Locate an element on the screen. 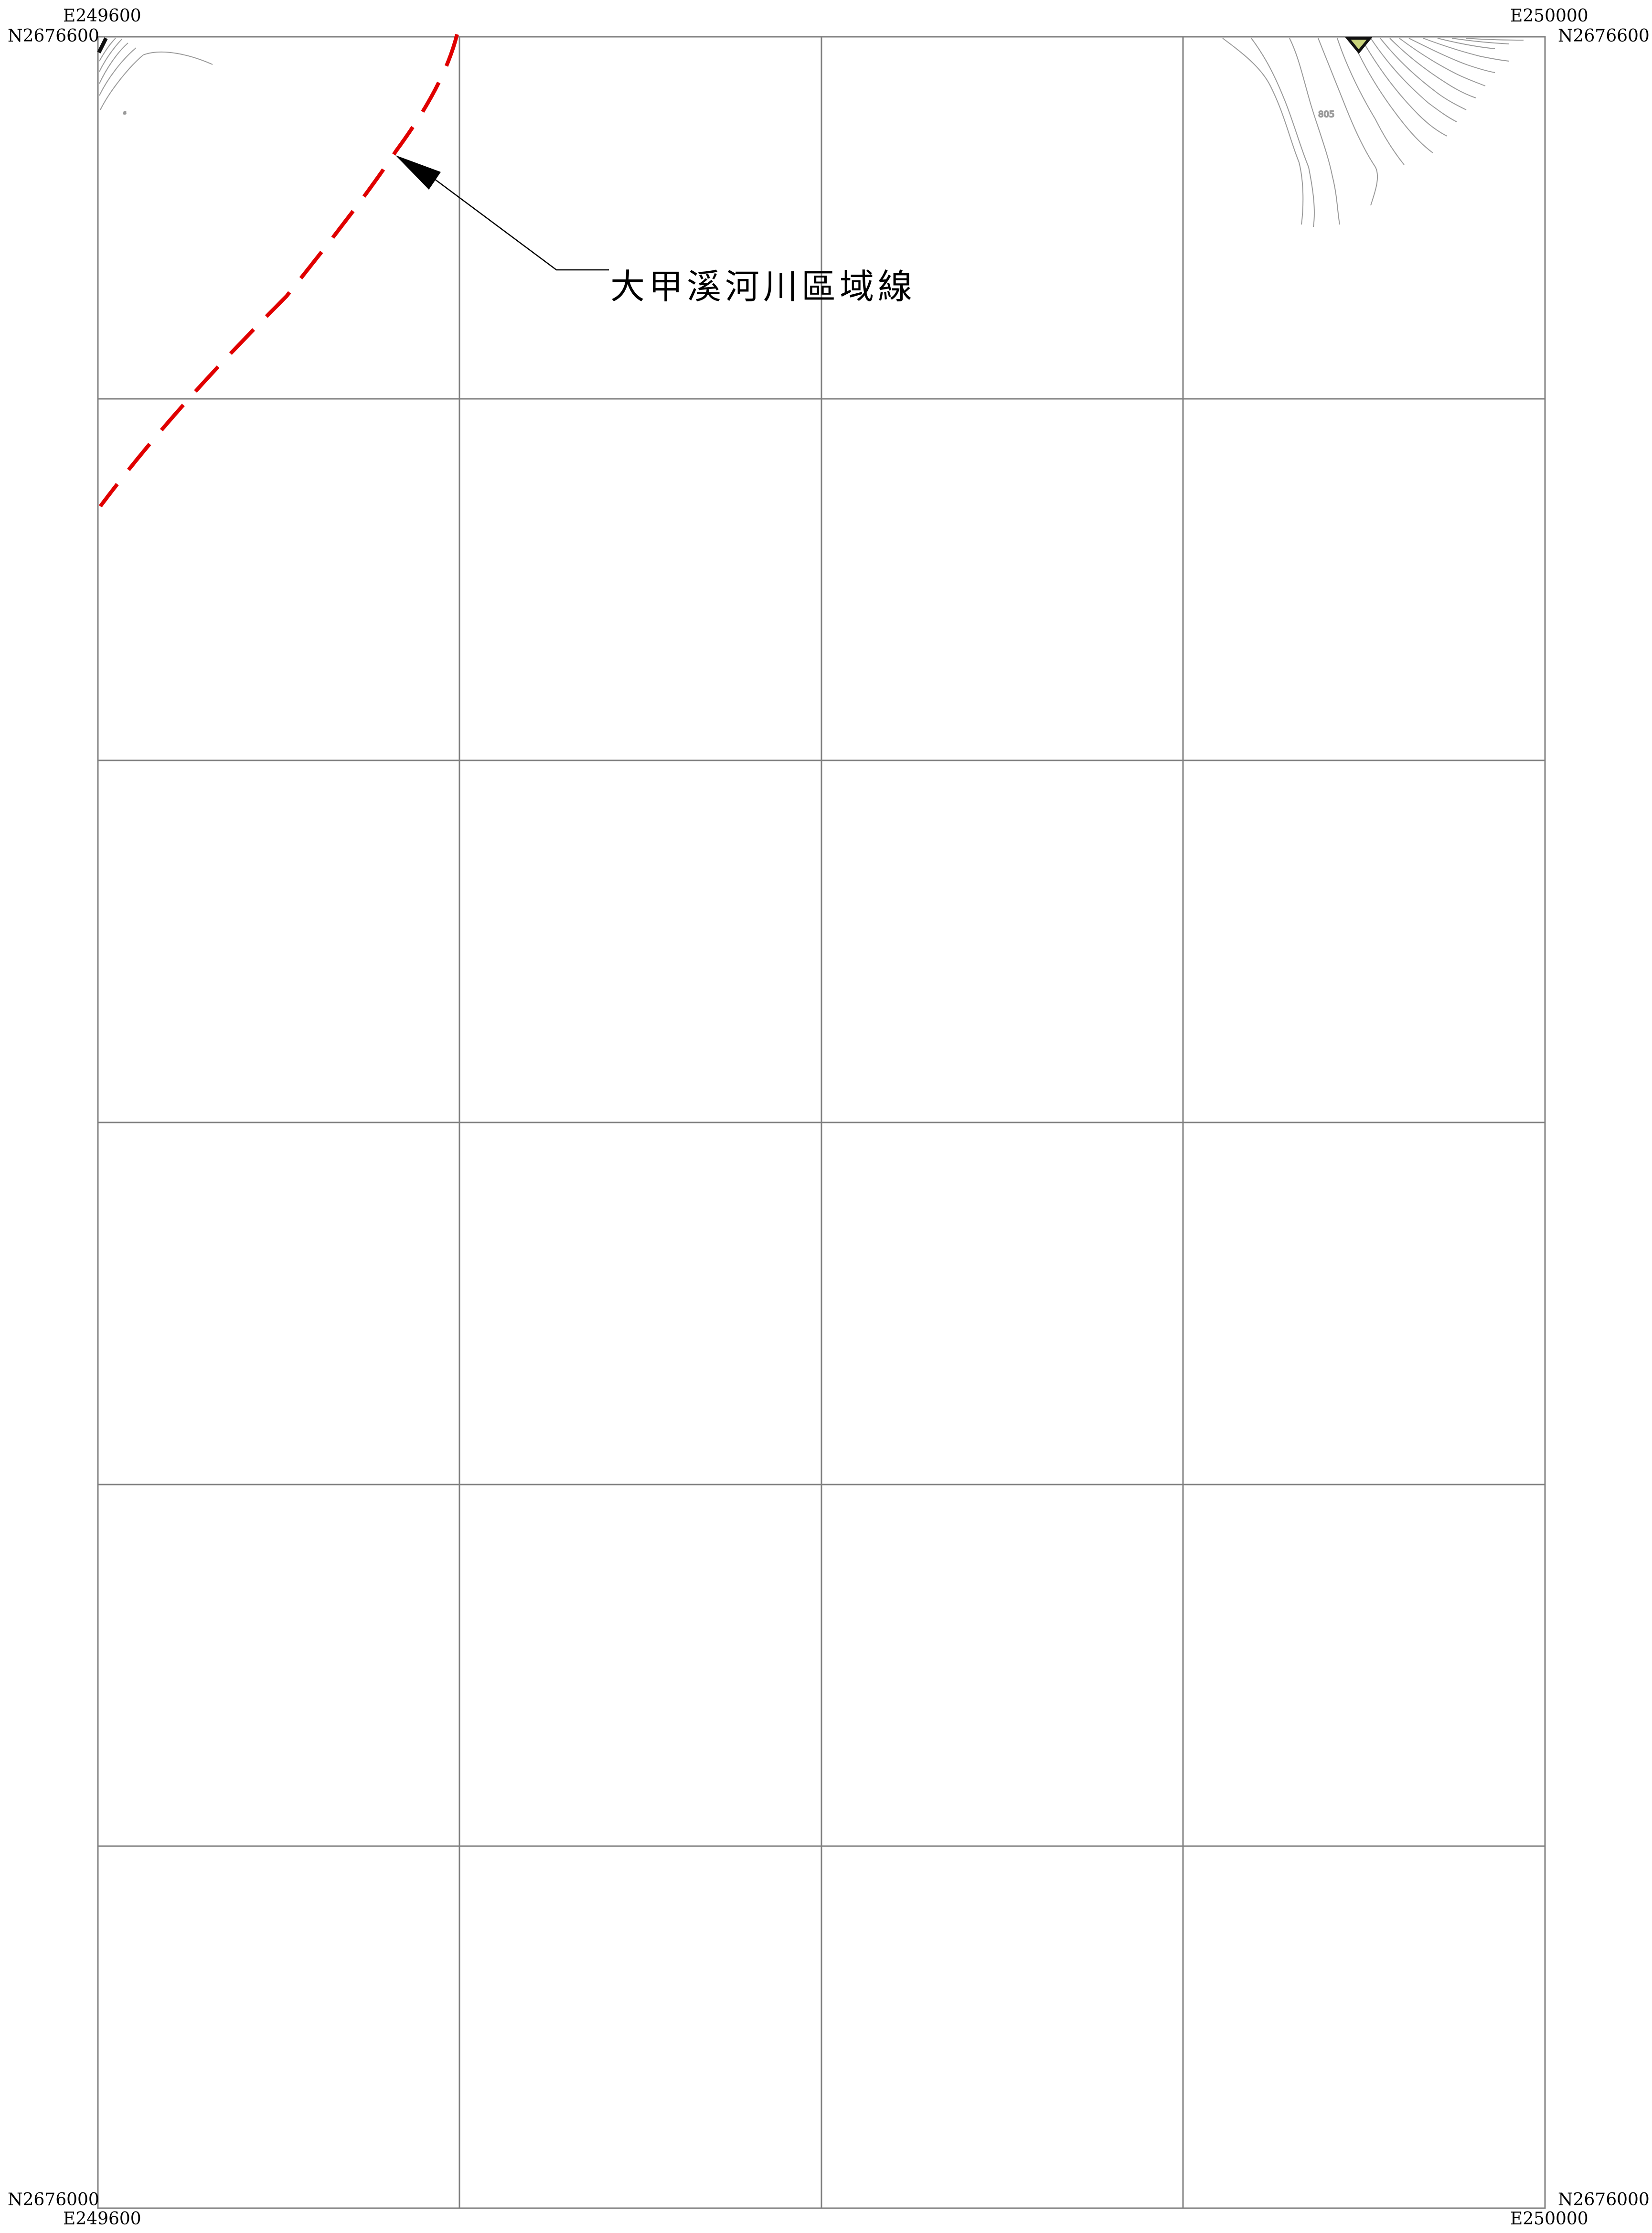 This screenshot has height=2233, width=1652. contour-elevation-label: 805 is located at coordinates (1326, 114).